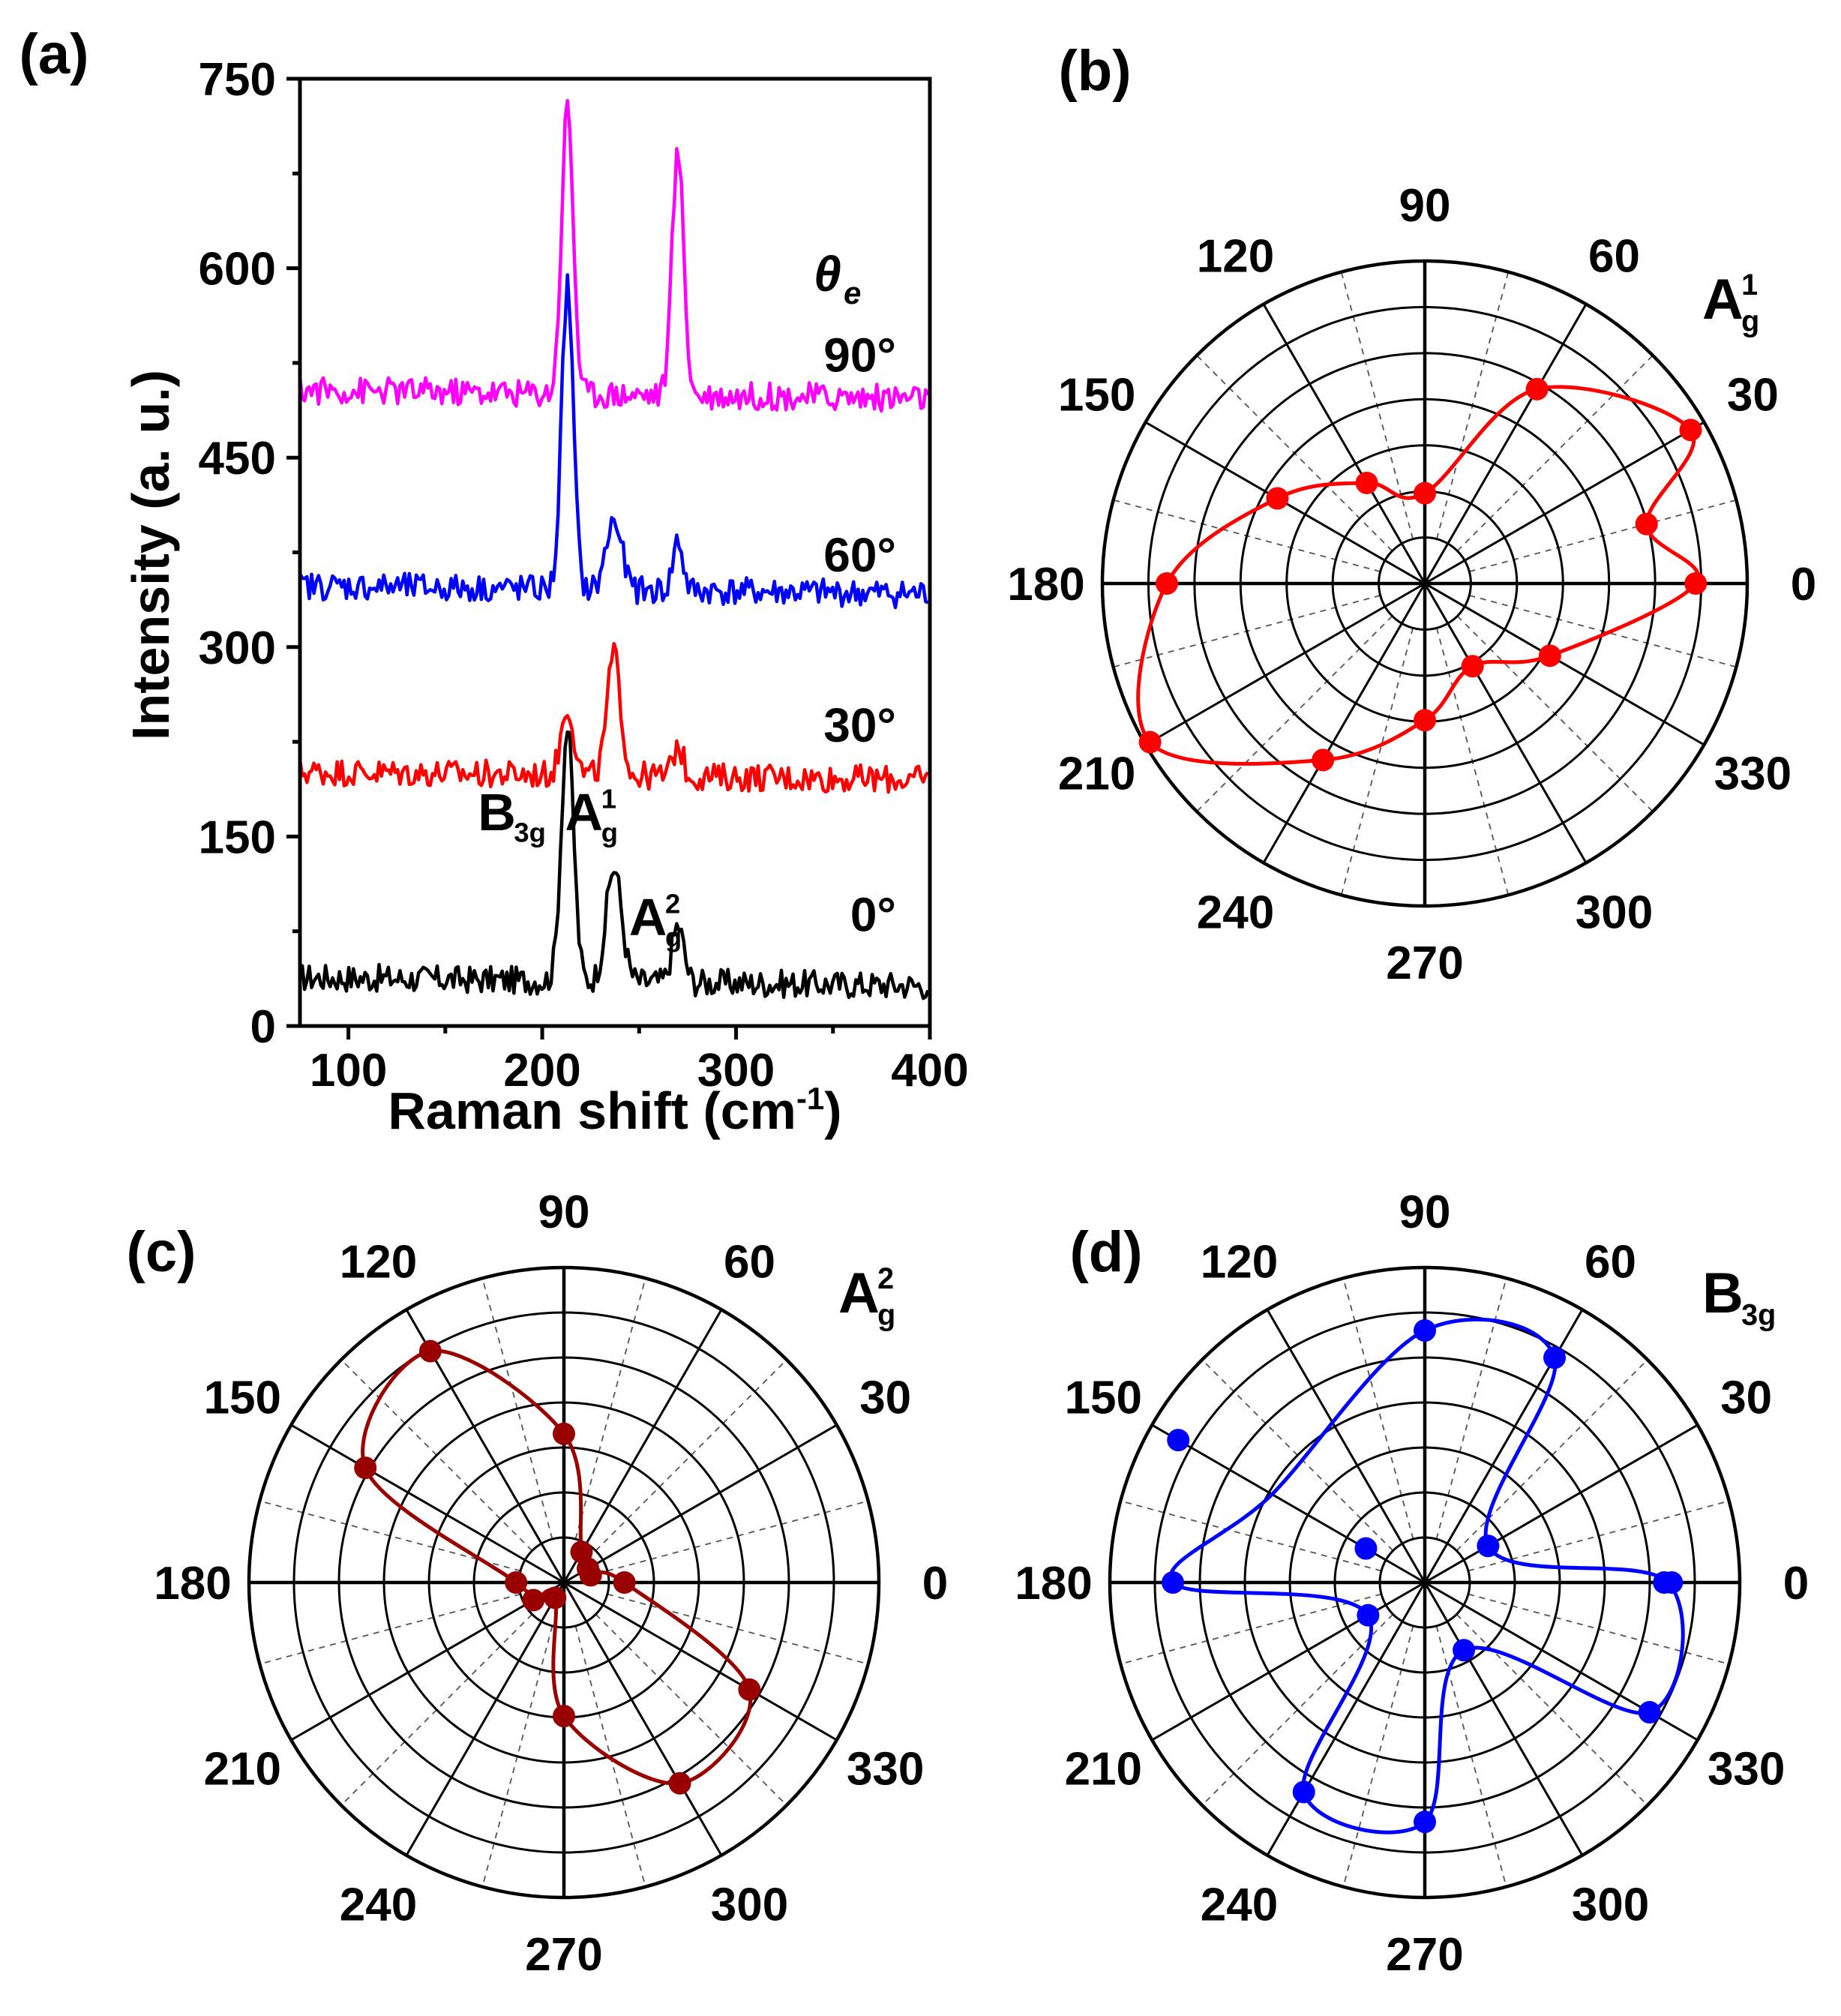 The width and height of the screenshot is (1841, 2016). Describe the element at coordinates (860, 725) in the screenshot. I see `series-label-1: 30°` at that location.